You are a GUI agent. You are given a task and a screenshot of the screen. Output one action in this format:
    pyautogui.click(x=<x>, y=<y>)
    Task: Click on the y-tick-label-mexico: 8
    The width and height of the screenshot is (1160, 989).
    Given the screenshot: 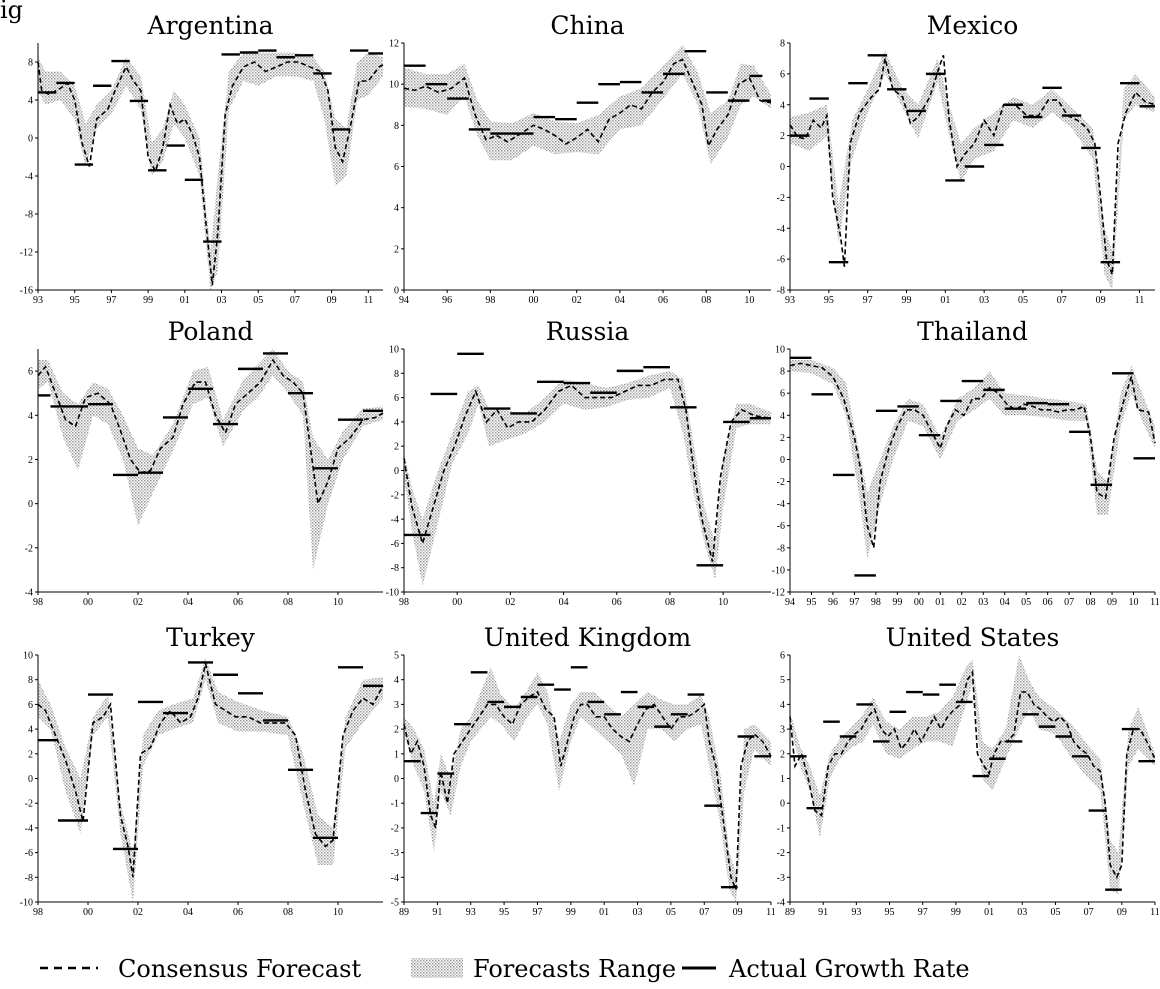 What is the action you would take?
    pyautogui.click(x=782, y=44)
    